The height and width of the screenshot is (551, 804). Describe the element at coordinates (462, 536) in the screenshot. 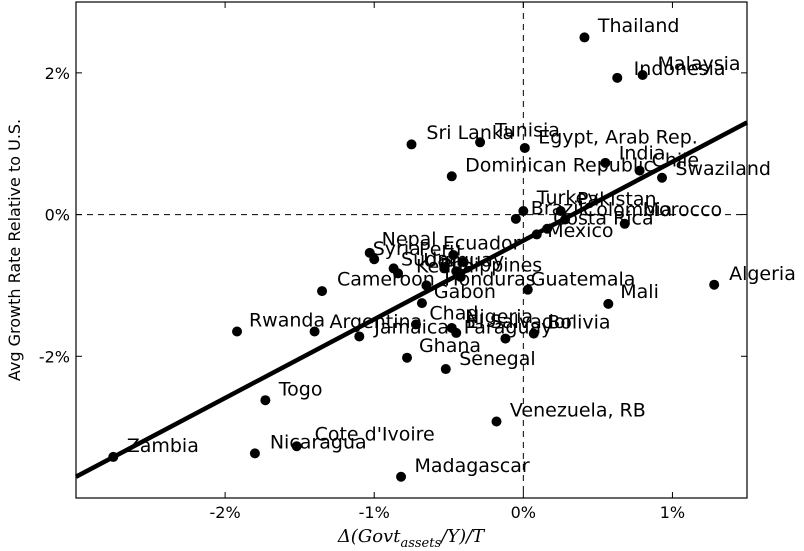

I see `x-axis-title-tail: /Y)/T` at that location.